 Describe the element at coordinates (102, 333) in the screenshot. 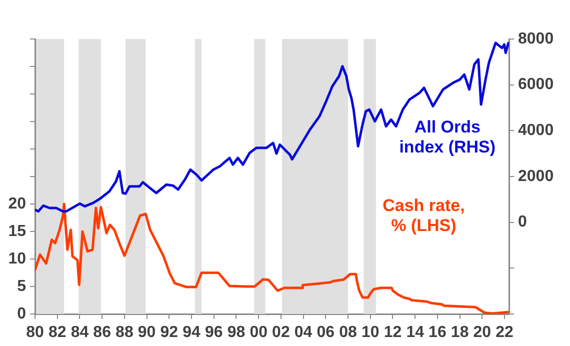

I see `x-tick-label: 86` at that location.